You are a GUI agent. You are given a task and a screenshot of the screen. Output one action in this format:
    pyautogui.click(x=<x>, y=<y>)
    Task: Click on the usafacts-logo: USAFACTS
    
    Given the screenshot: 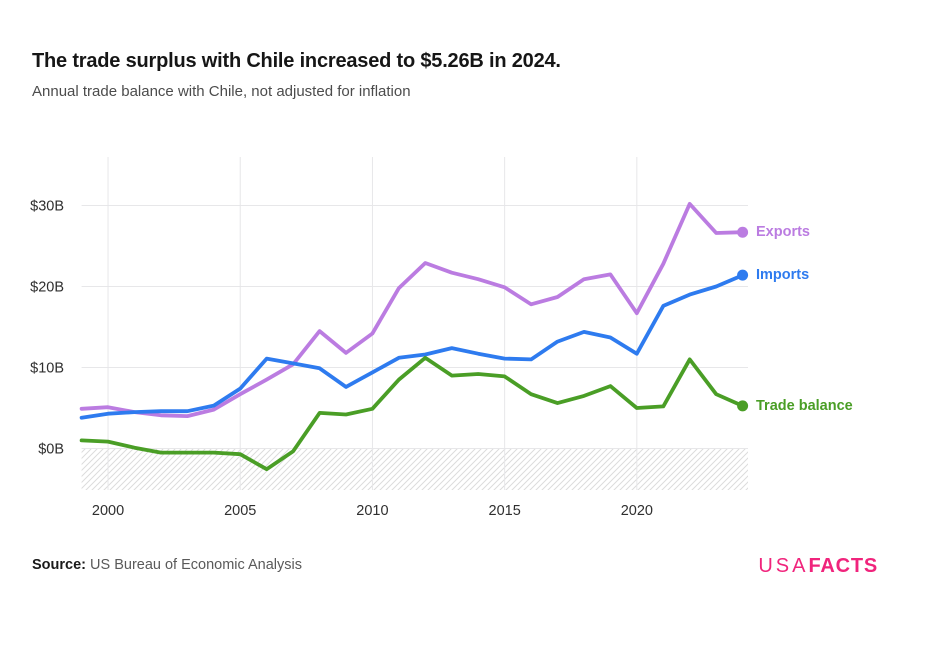 What is the action you would take?
    pyautogui.click(x=818, y=566)
    